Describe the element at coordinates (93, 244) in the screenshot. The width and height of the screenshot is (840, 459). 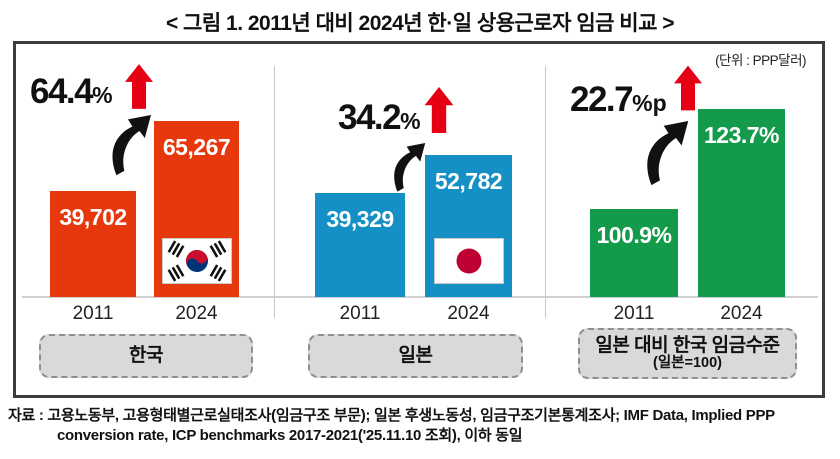
I see `bar-korea-2011: 39,702` at that location.